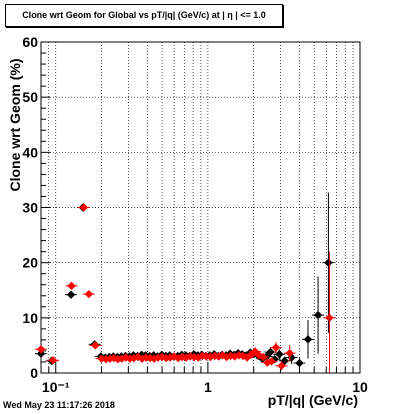  I want to click on timestamp: Wed May 23 11:17:26 2018, so click(59, 405).